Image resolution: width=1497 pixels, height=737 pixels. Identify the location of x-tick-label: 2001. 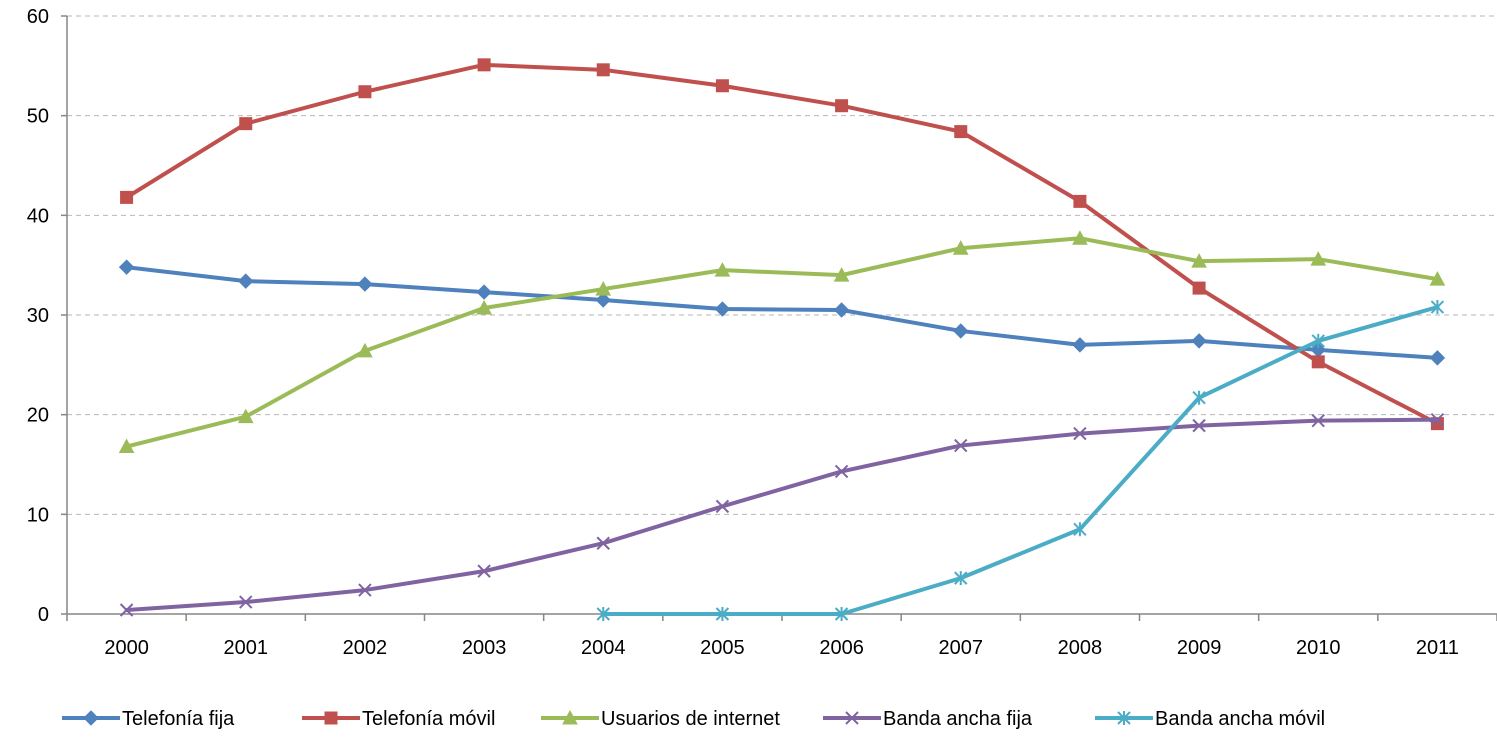
(246, 648).